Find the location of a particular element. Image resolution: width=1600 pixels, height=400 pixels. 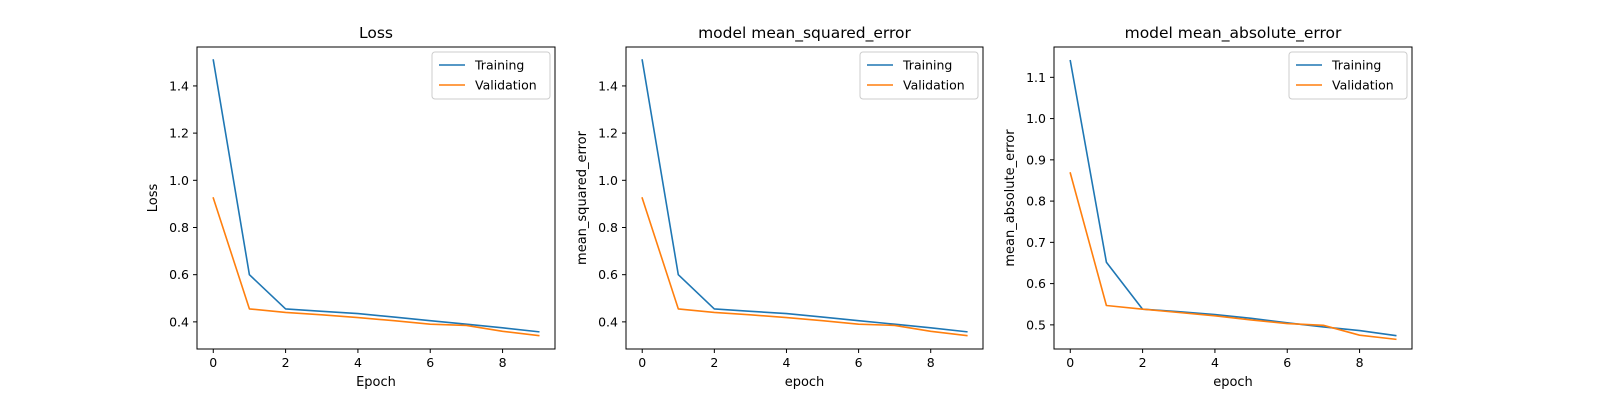

chart-1-y-tick-label: 1.4 is located at coordinates (179, 85).